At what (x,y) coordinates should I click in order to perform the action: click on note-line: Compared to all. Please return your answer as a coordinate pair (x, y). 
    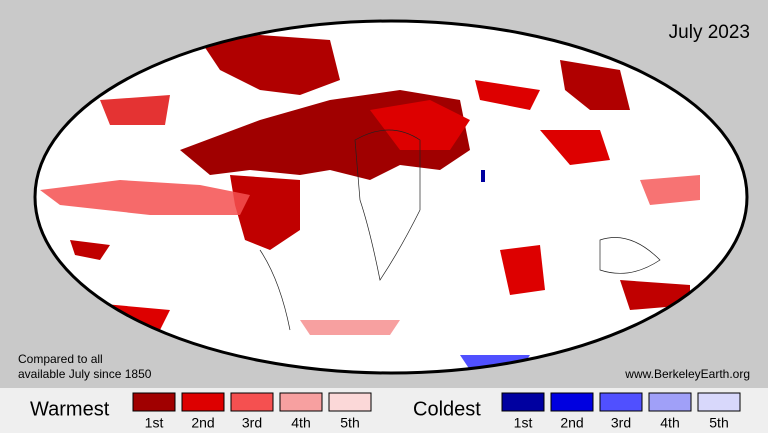
    Looking at the image, I should click on (60, 359).